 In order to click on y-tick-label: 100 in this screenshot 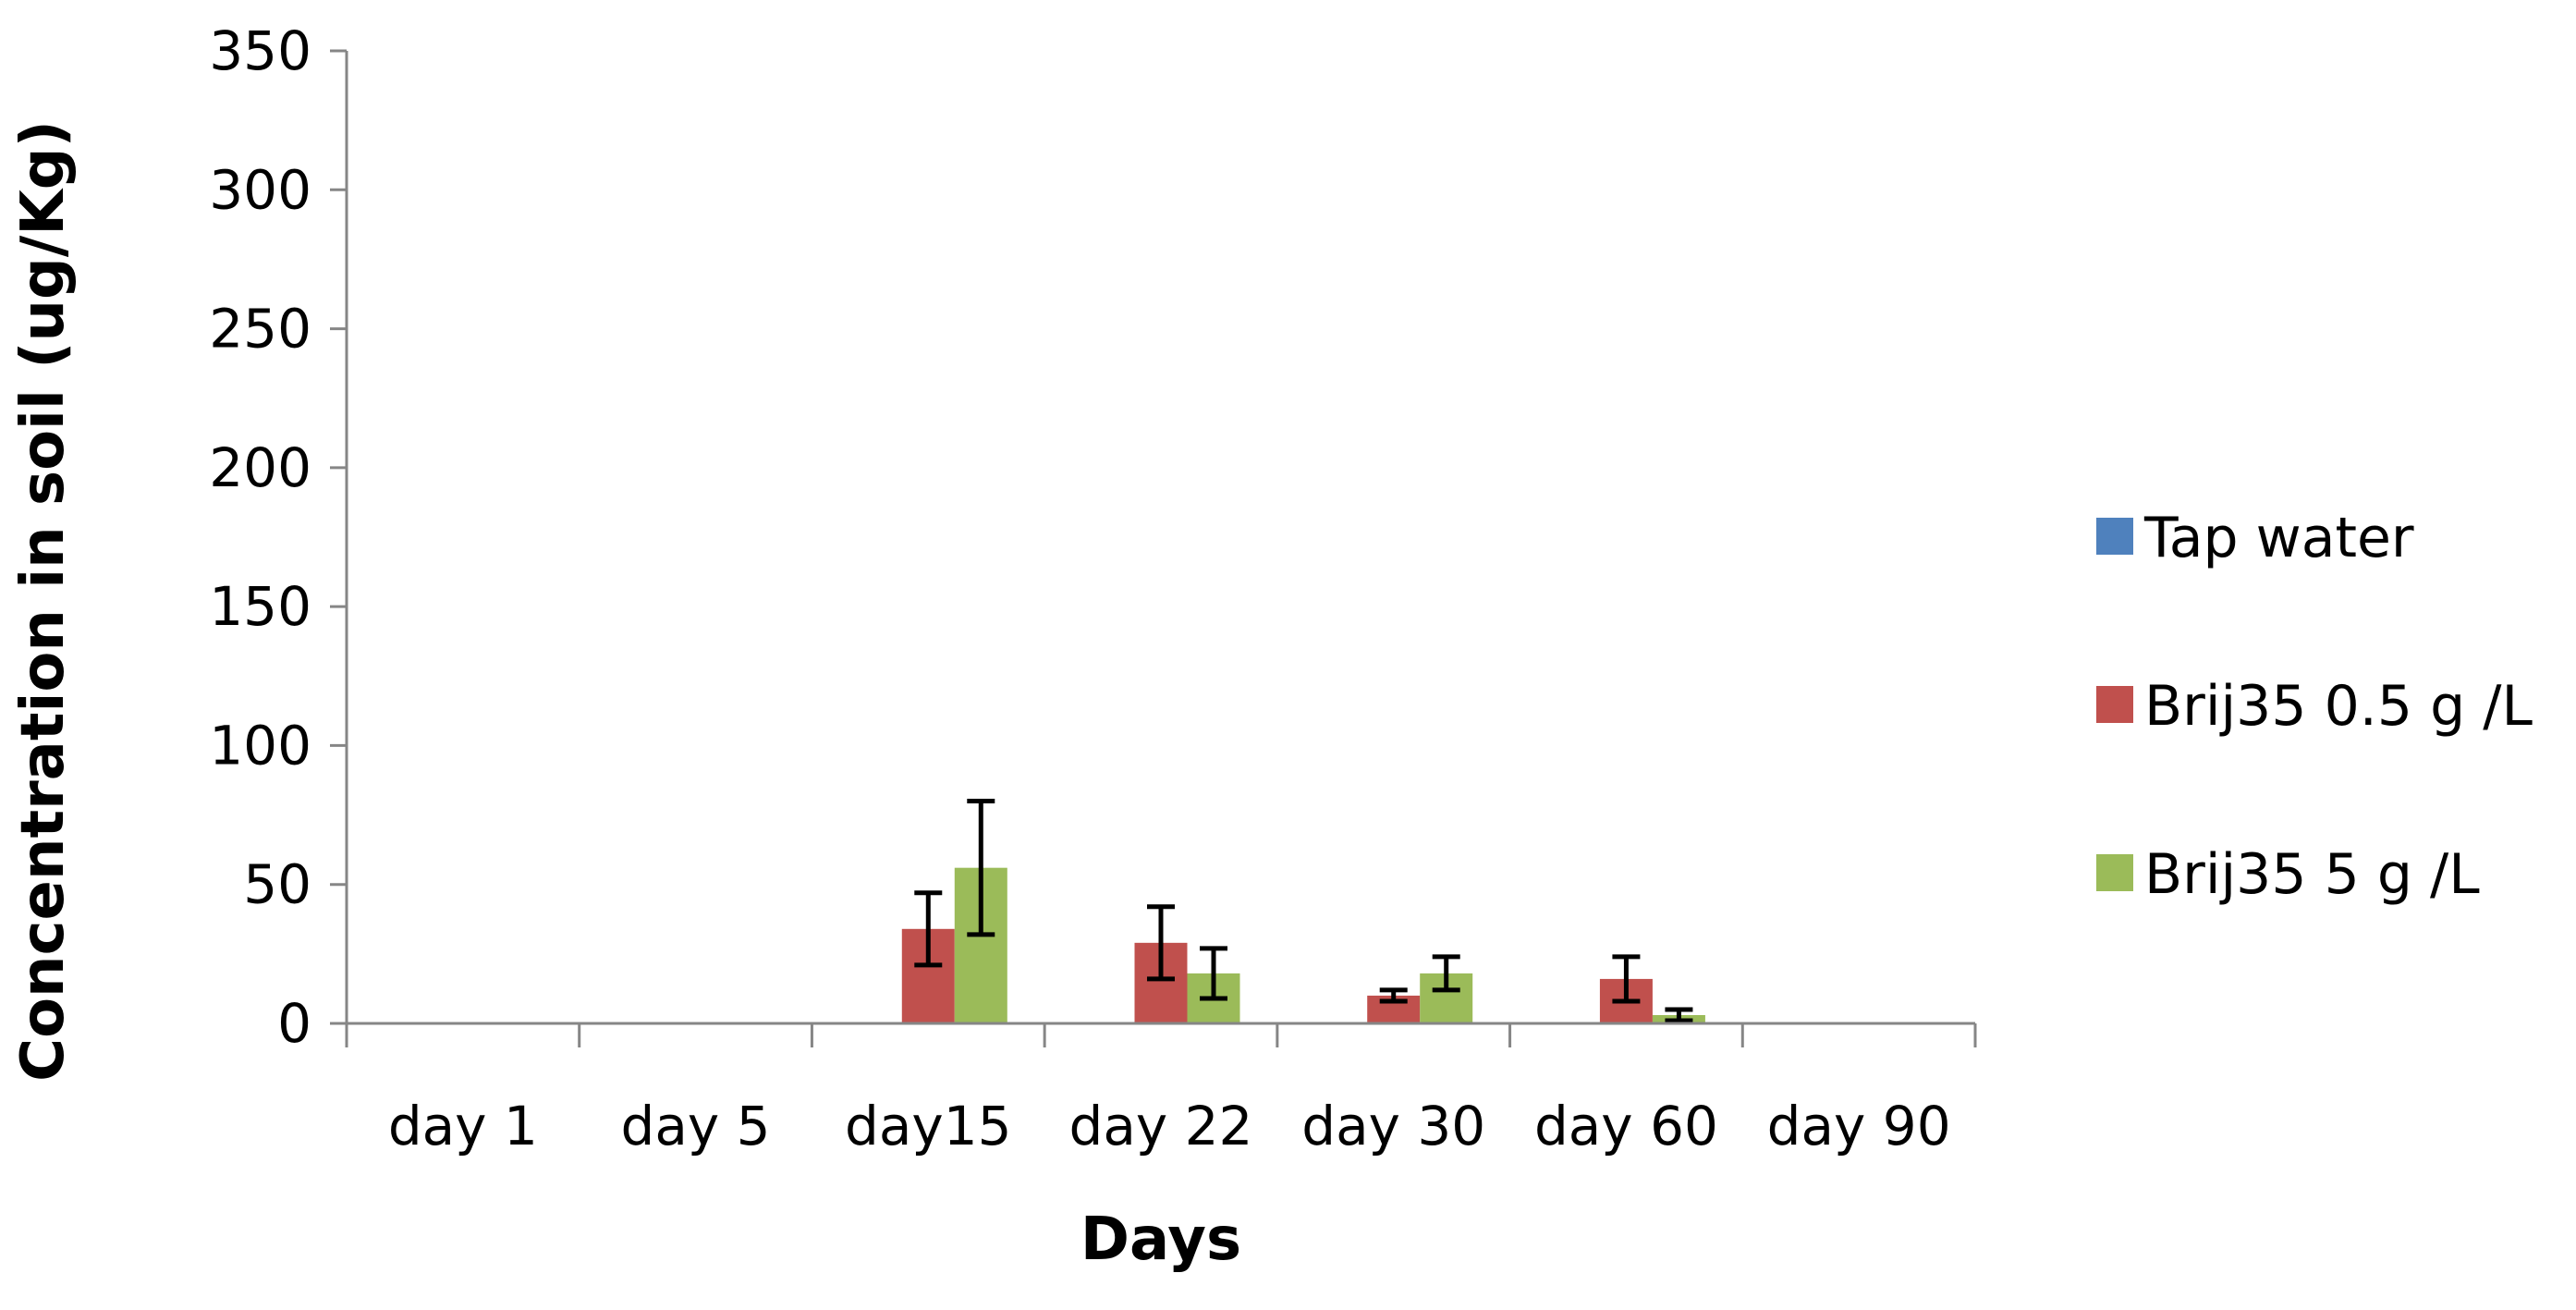, I will do `click(260, 745)`.